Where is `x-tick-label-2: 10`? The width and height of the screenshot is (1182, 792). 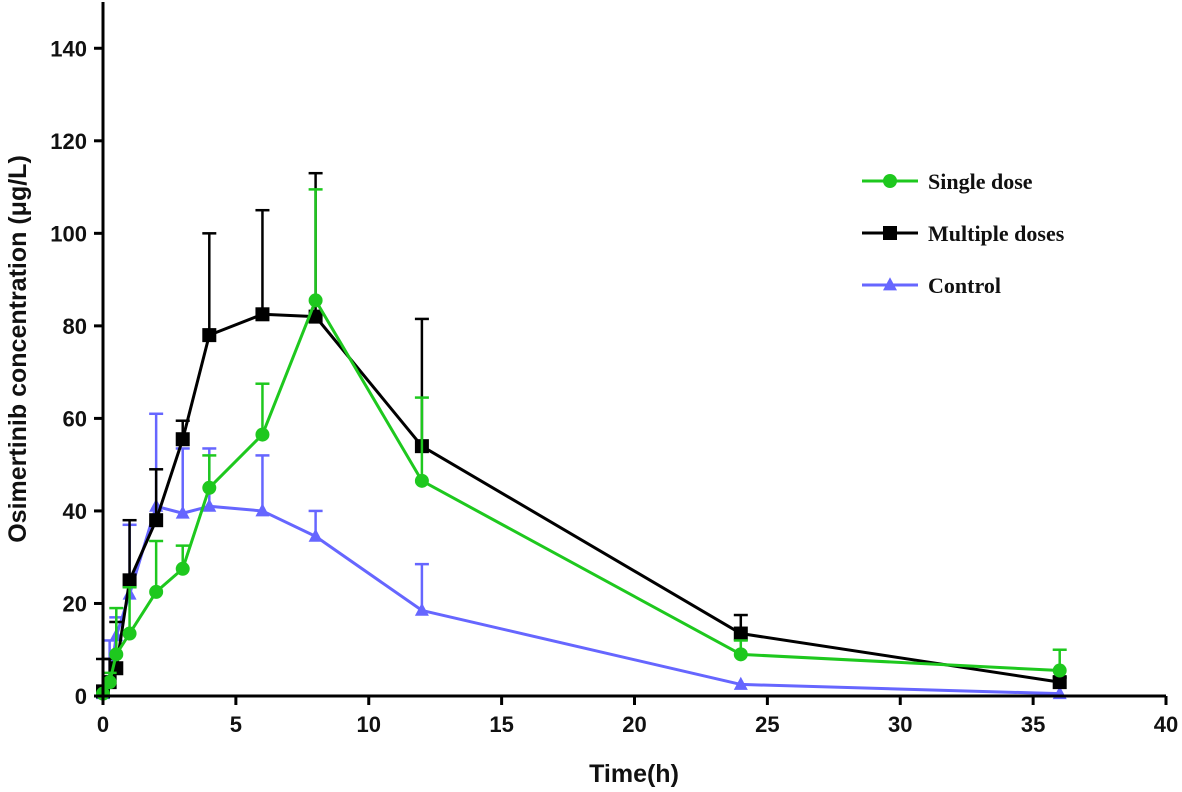
x-tick-label-2: 10 is located at coordinates (369, 724).